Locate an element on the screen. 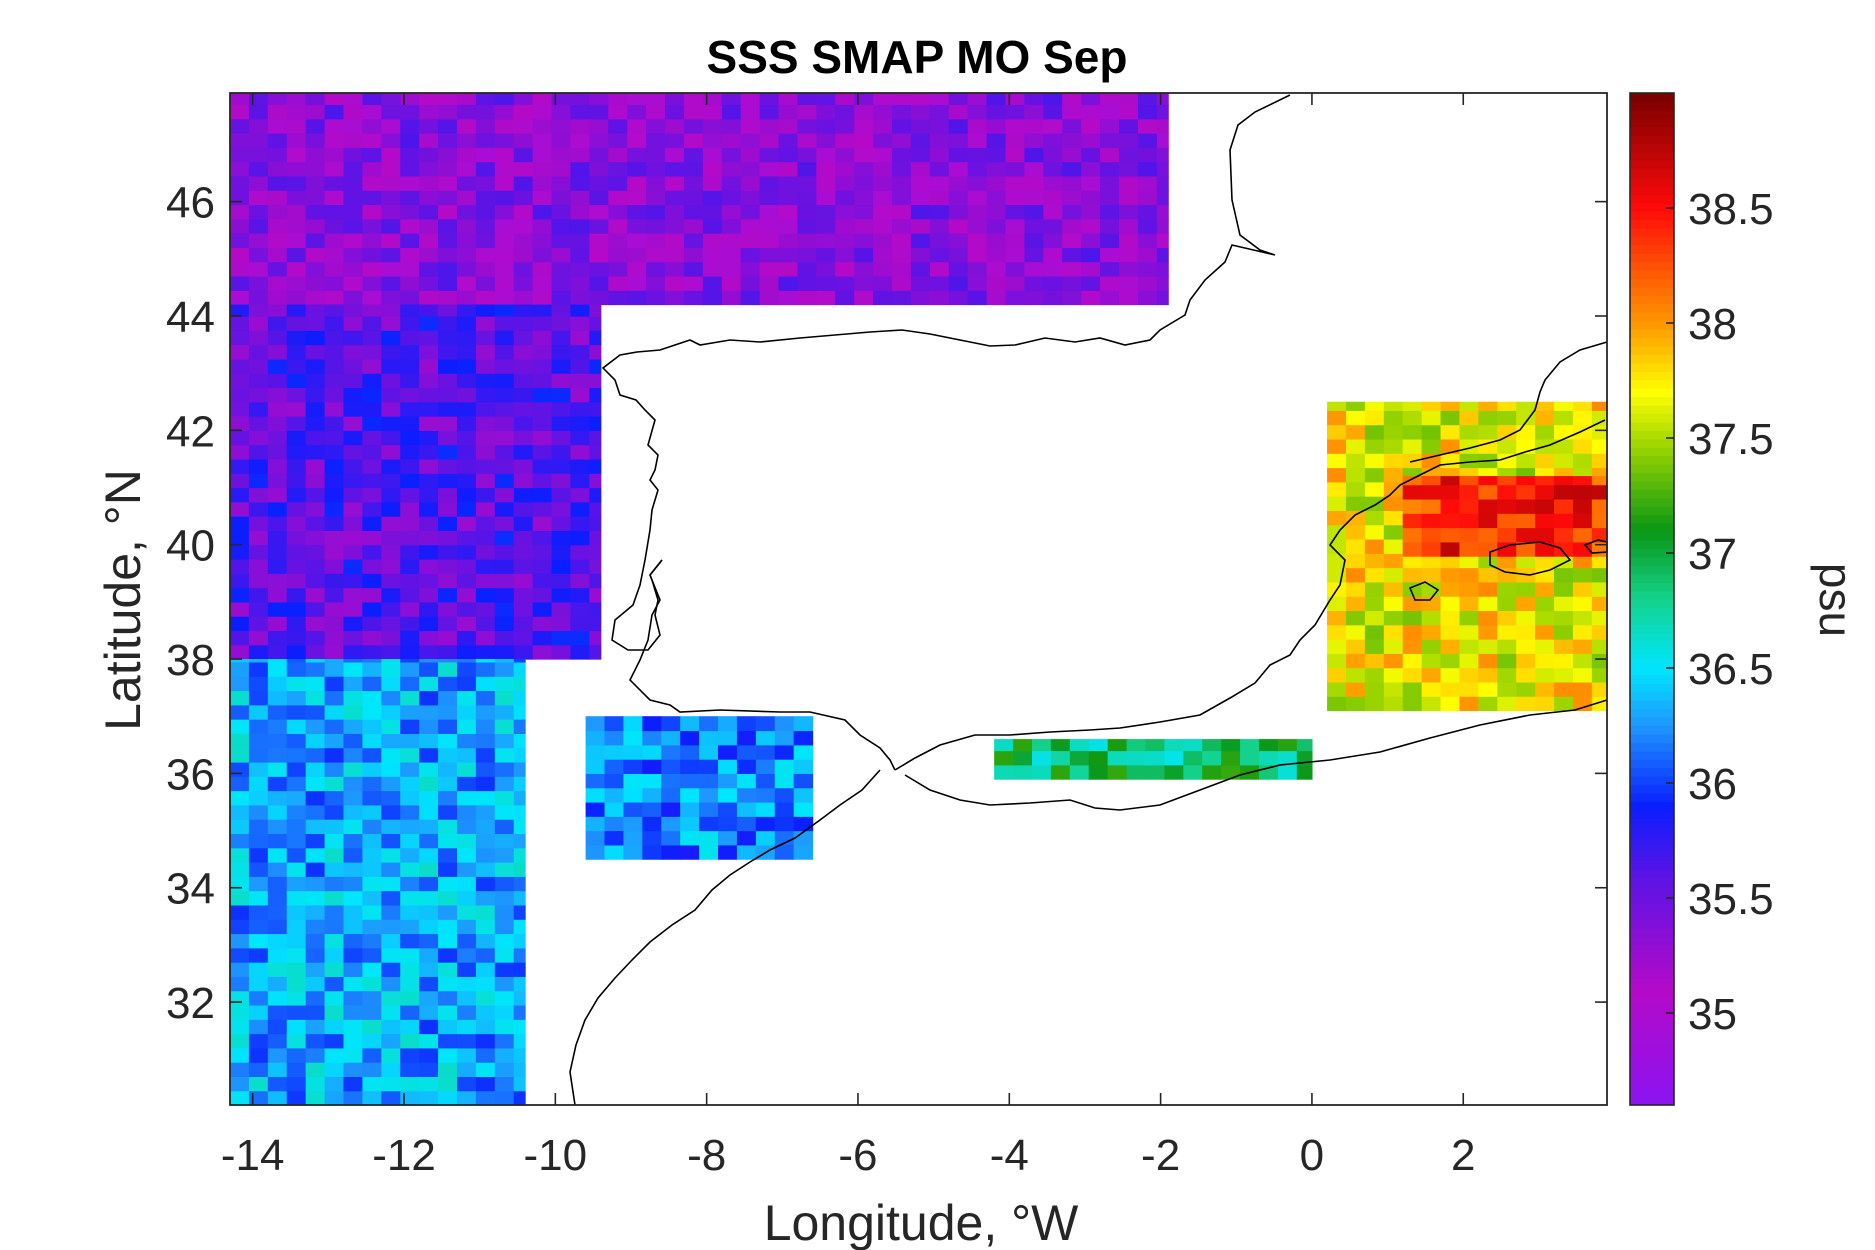 The height and width of the screenshot is (1250, 1875). y-axis-label: Latitude, °N is located at coordinates (123, 600).